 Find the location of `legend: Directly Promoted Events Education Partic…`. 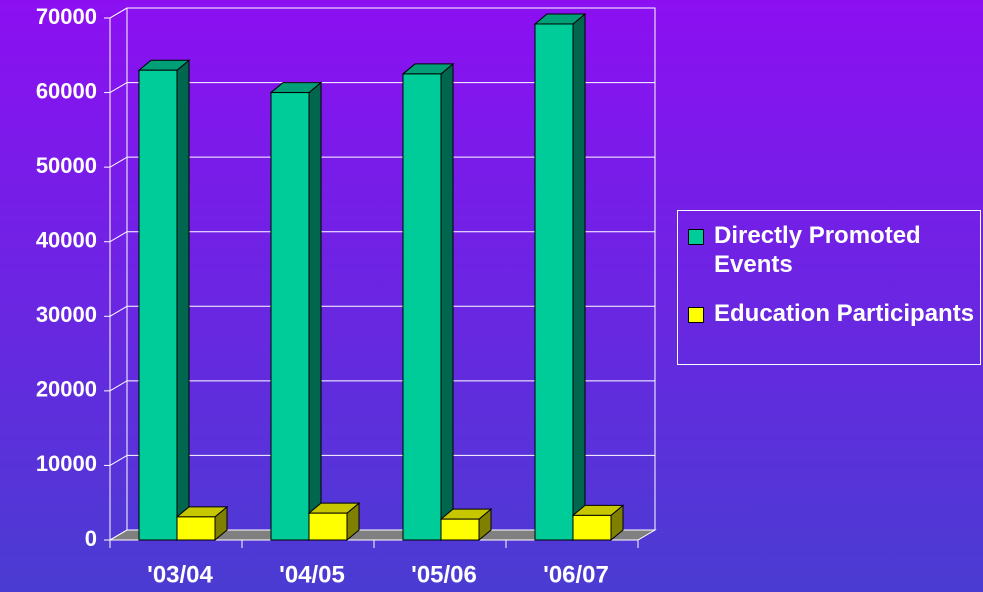

legend: Directly Promoted Events Education Partic… is located at coordinates (829, 287).